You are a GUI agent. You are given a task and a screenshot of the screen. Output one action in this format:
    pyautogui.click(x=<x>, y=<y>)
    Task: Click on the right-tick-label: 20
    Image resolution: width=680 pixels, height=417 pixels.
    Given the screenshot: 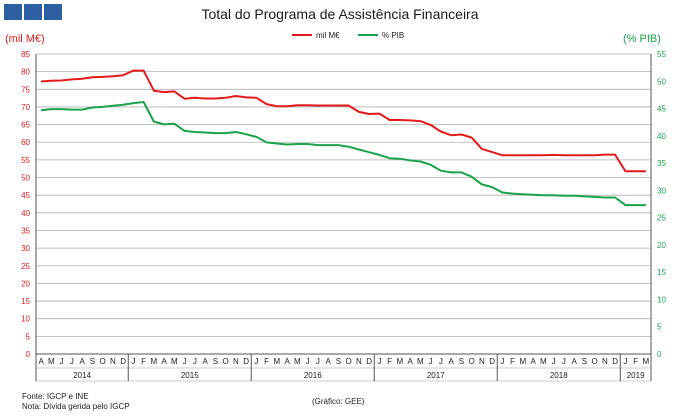 What is the action you would take?
    pyautogui.click(x=661, y=245)
    